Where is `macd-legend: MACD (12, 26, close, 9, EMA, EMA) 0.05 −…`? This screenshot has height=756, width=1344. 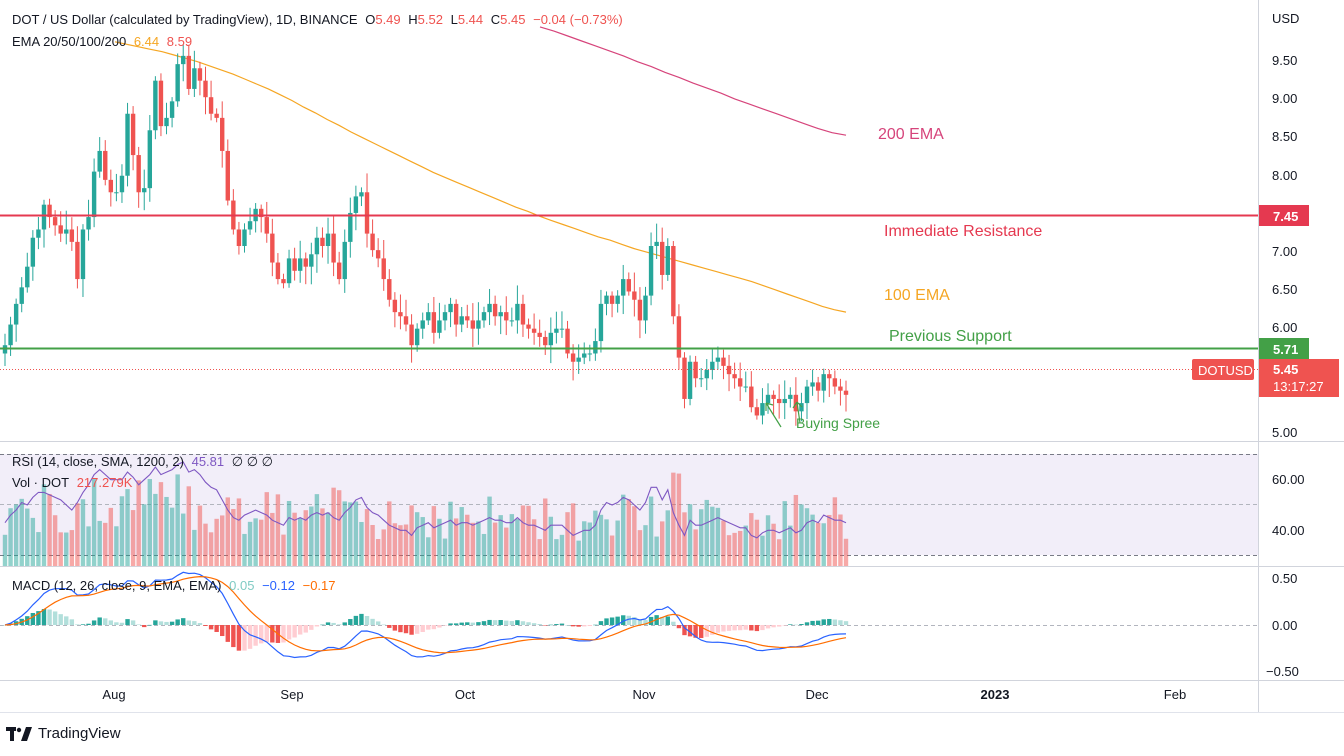
macd-legend: MACD (12, 26, close, 9, EMA, EMA) 0.05 −… is located at coordinates (176, 586).